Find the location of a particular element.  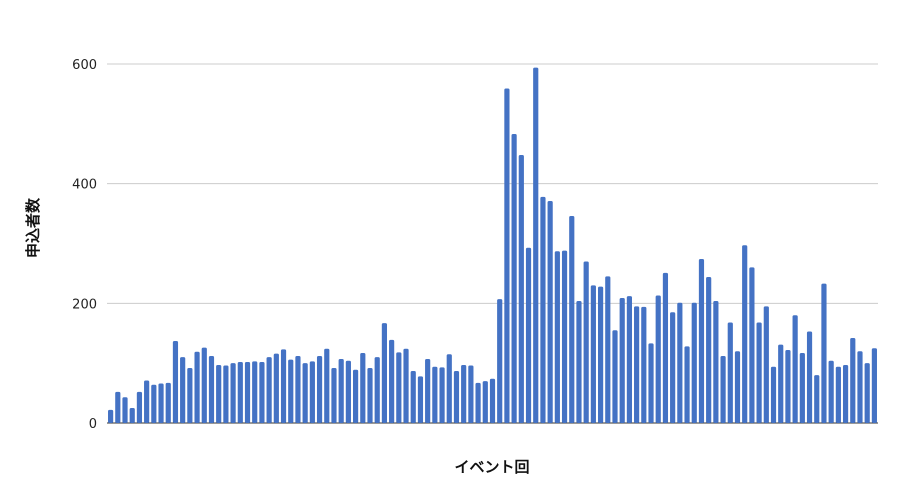

x-axis-title: イベント回 is located at coordinates (491, 467).